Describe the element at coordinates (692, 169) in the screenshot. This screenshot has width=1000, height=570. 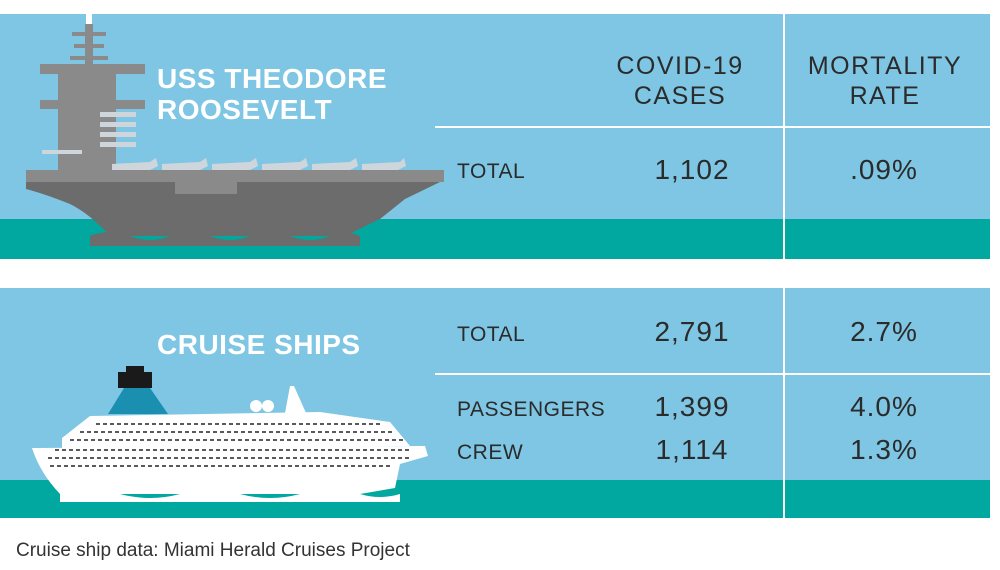
I see `cases-value: 1,102` at that location.